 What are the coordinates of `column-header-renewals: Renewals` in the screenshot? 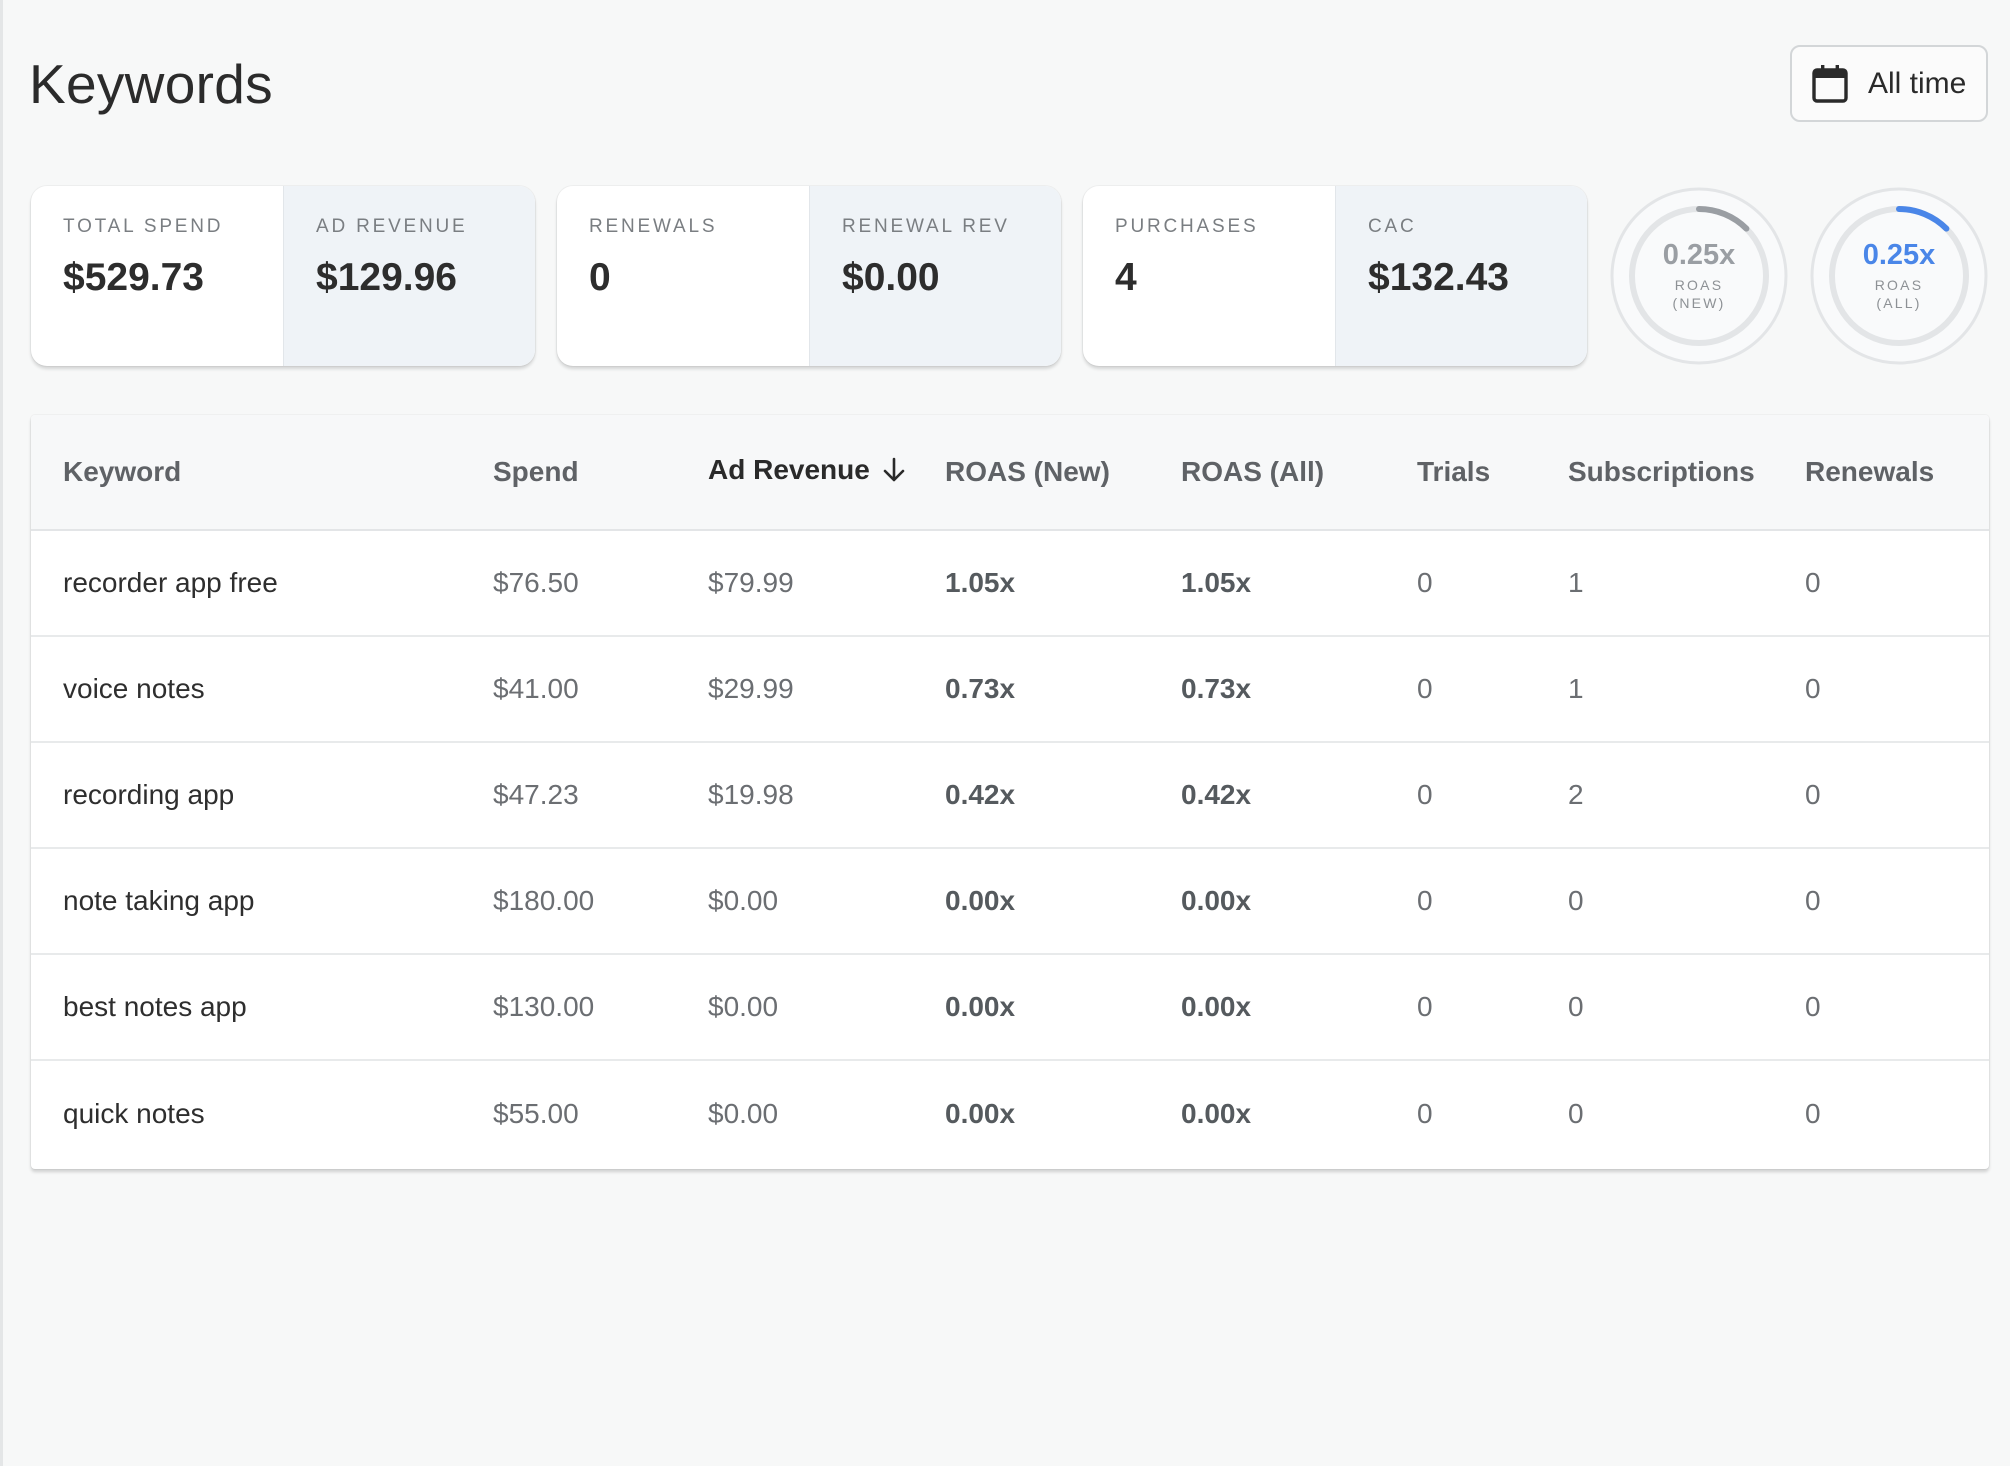 It's located at (1881, 473).